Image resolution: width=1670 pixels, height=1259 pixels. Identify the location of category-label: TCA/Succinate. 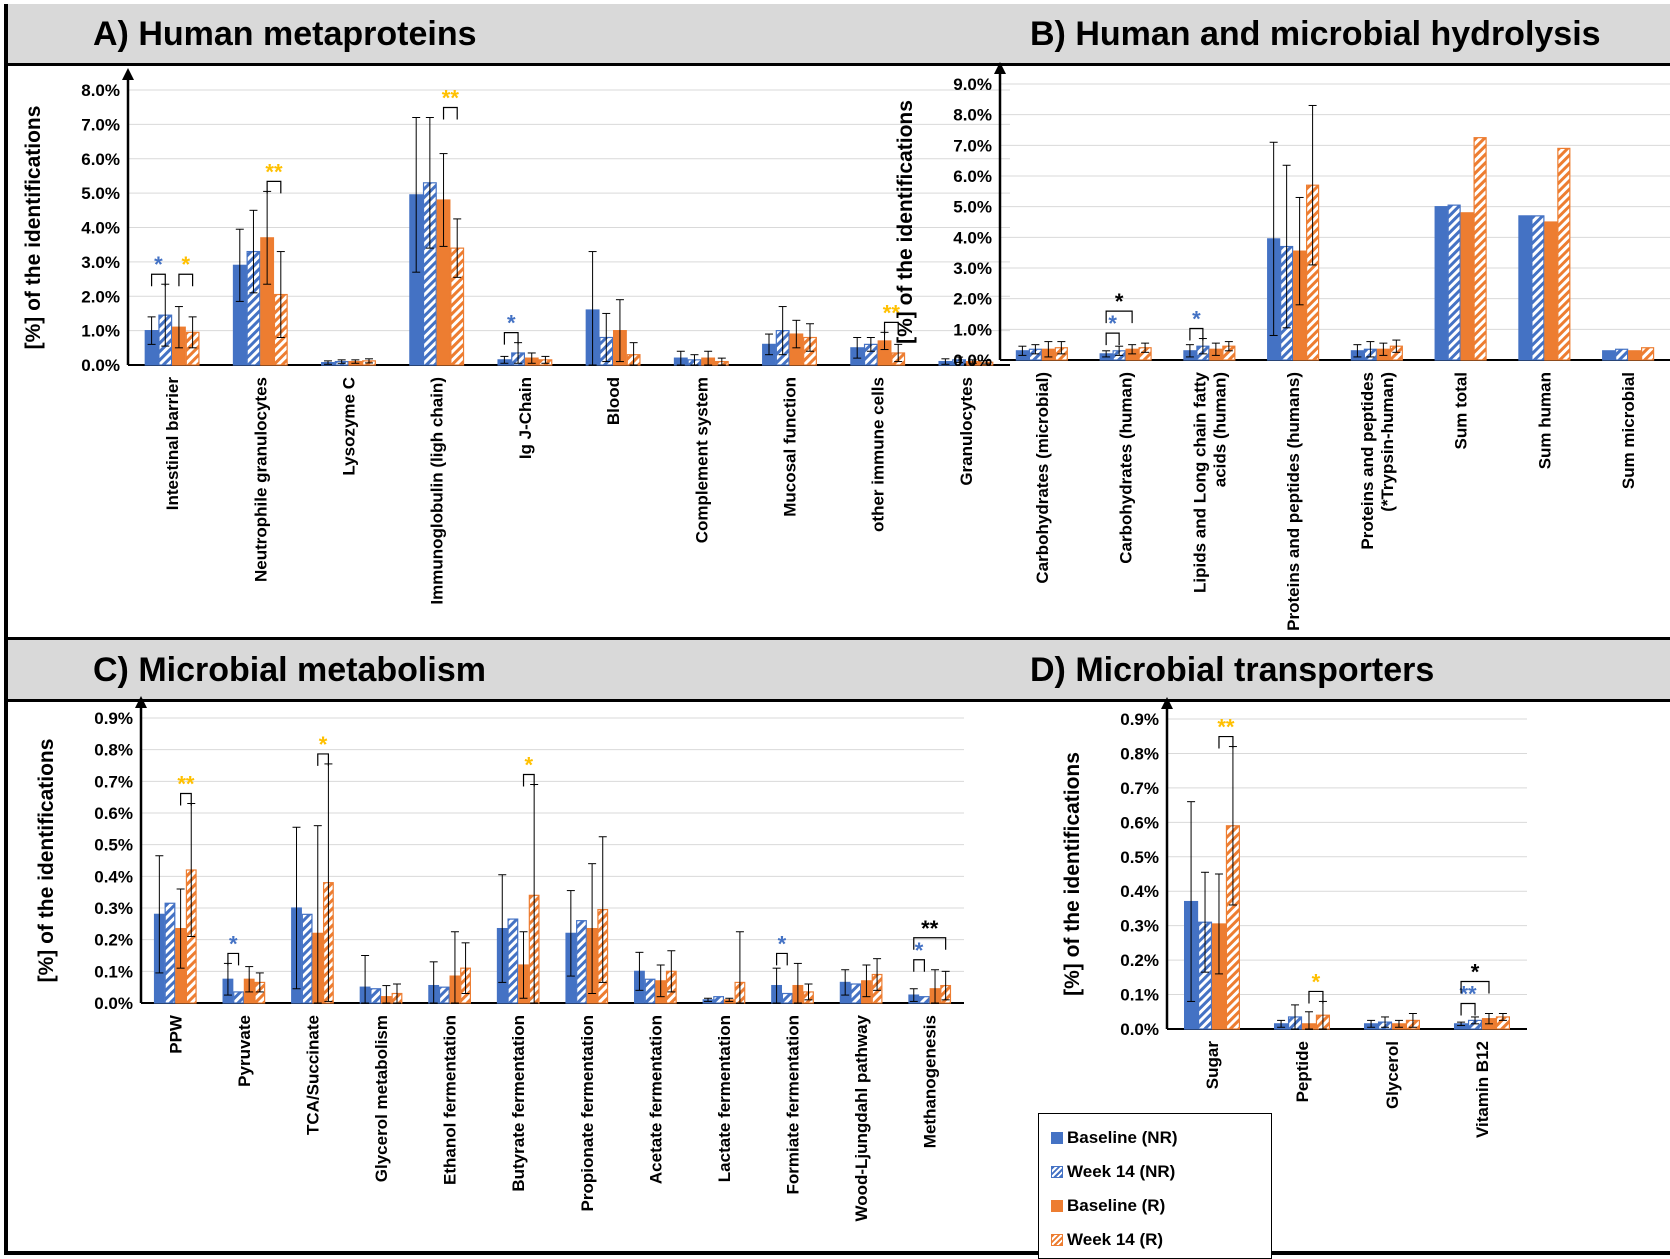
(312, 1075).